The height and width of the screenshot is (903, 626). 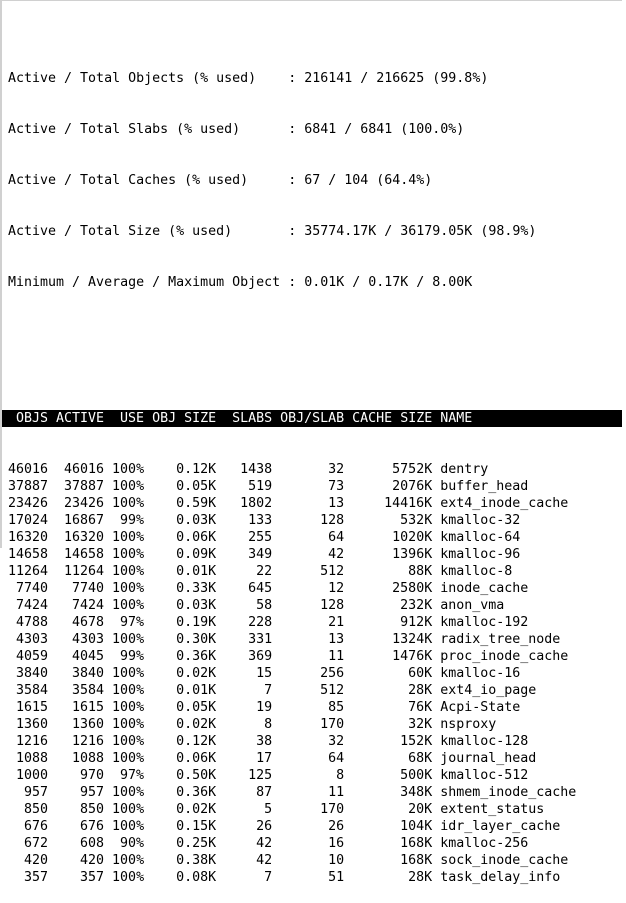 I want to click on col-objs: 3584, so click(x=32, y=690).